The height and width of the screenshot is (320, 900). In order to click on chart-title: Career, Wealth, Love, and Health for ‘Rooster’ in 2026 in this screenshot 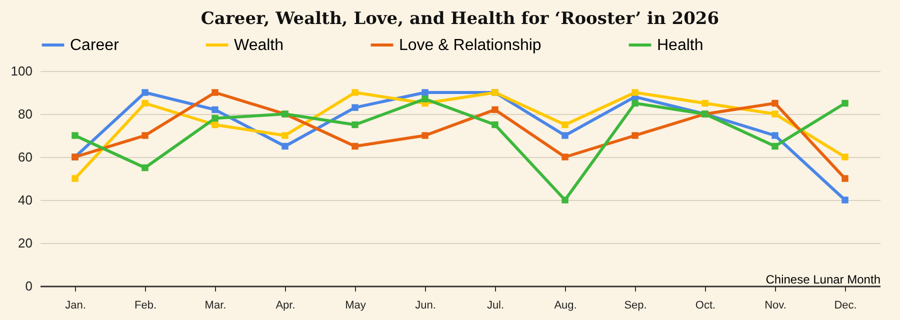, I will do `click(460, 19)`.